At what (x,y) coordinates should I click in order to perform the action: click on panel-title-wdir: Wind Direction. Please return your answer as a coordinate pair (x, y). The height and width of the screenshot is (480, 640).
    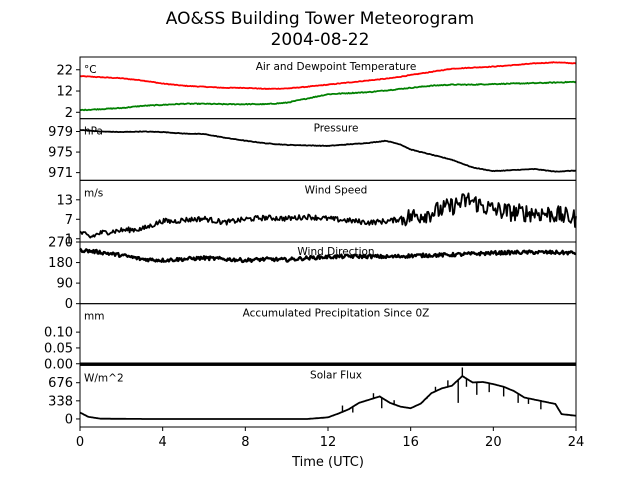
    Looking at the image, I should click on (335, 252).